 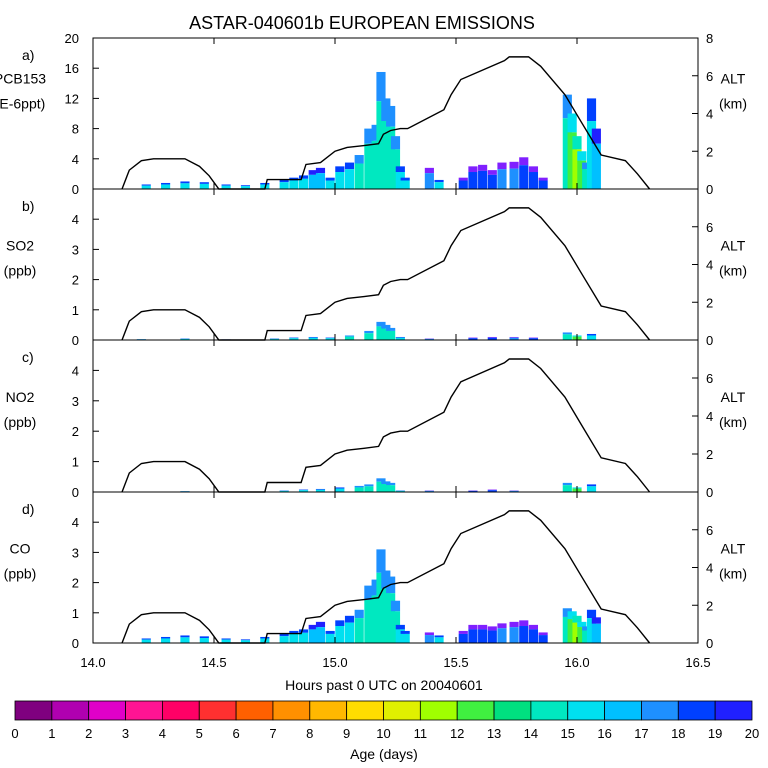 What do you see at coordinates (733, 397) in the screenshot?
I see `y2-axis-label: ALT` at bounding box center [733, 397].